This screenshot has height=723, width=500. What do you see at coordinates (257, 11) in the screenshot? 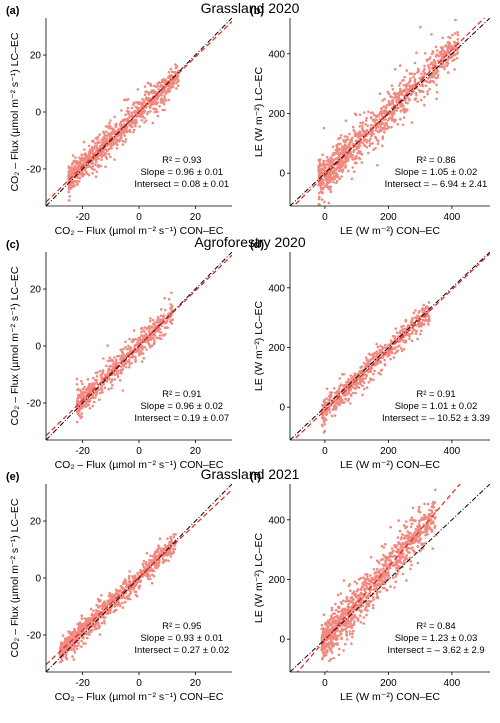
I see `panel-letter: (b)` at bounding box center [257, 11].